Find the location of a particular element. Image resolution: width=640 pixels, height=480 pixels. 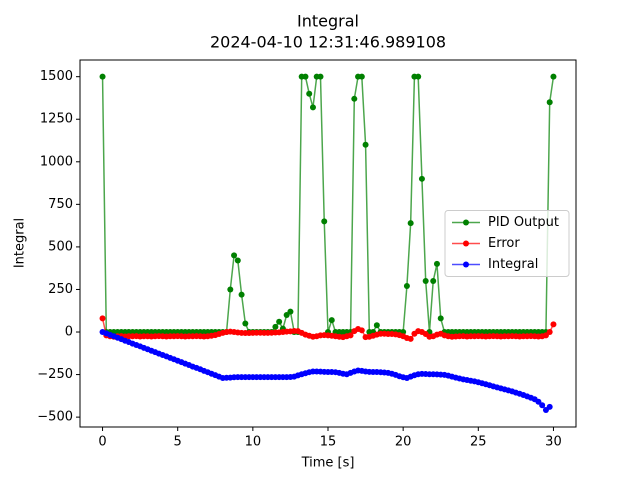

legend-label: Error is located at coordinates (504, 243).